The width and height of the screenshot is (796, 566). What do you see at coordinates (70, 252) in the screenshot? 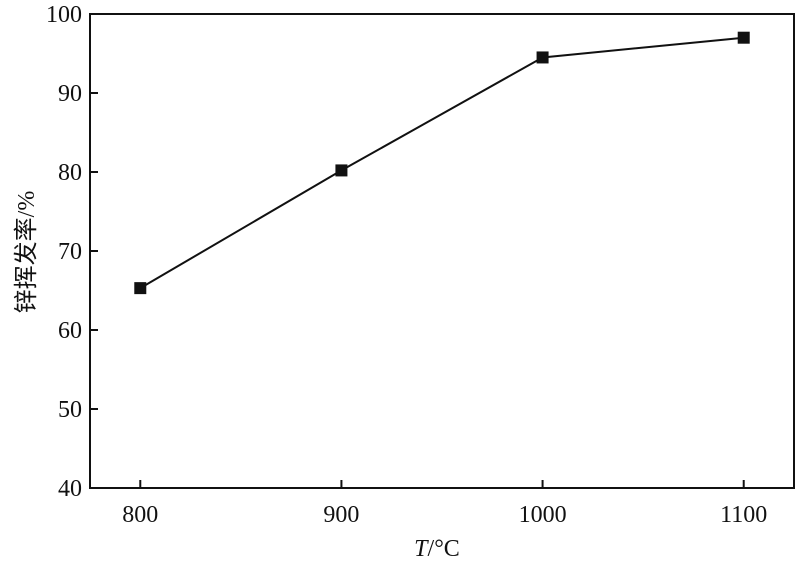
I see `y-tick-label: 70` at bounding box center [70, 252].